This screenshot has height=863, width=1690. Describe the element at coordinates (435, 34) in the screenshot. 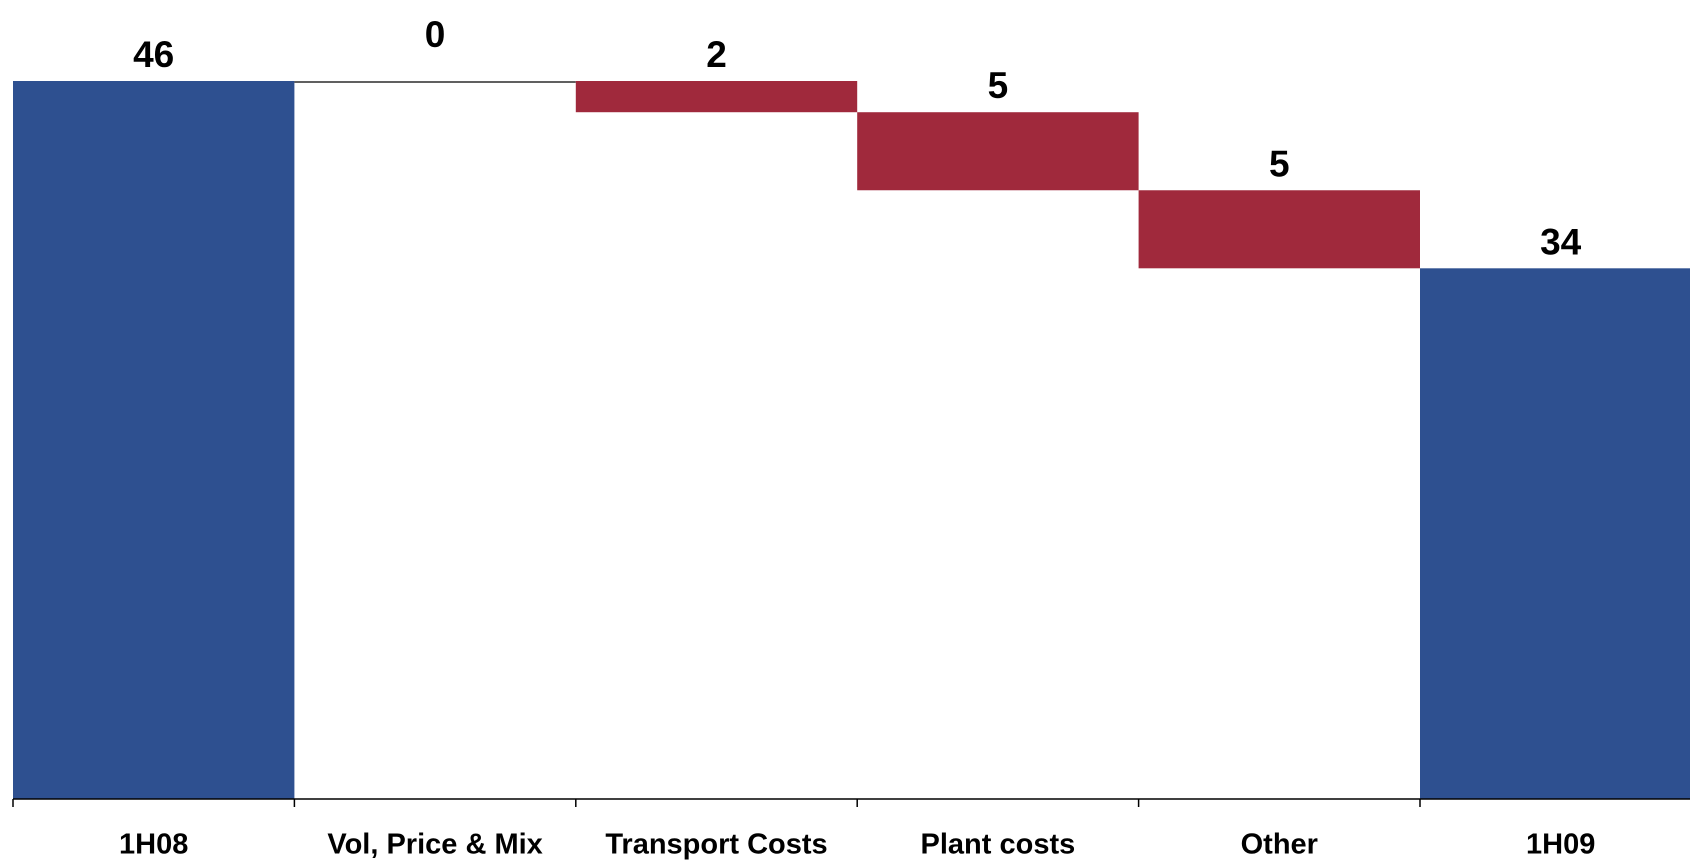

I see `value-label: 0` at that location.